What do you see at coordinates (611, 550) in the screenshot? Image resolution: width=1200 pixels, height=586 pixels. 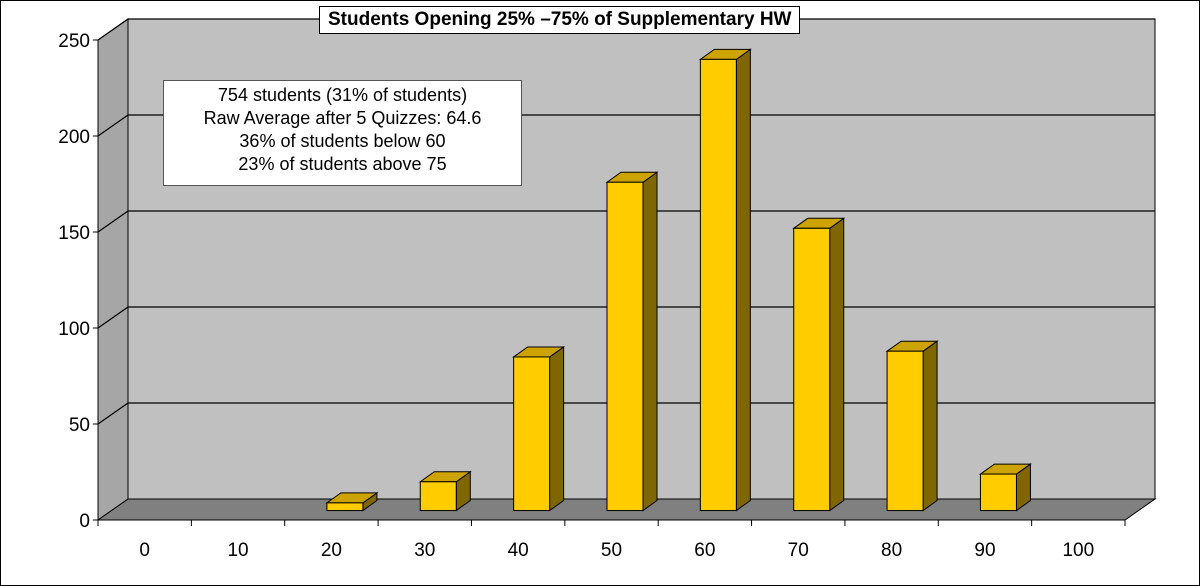 I see `x-tick-label: 50` at bounding box center [611, 550].